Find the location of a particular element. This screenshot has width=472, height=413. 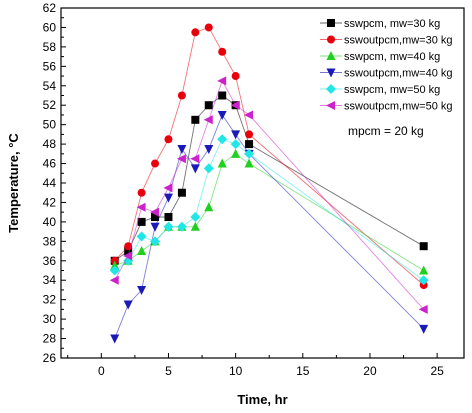

legend-entry-6: sswoutpcm,mw=50 kg is located at coordinates (386, 107).